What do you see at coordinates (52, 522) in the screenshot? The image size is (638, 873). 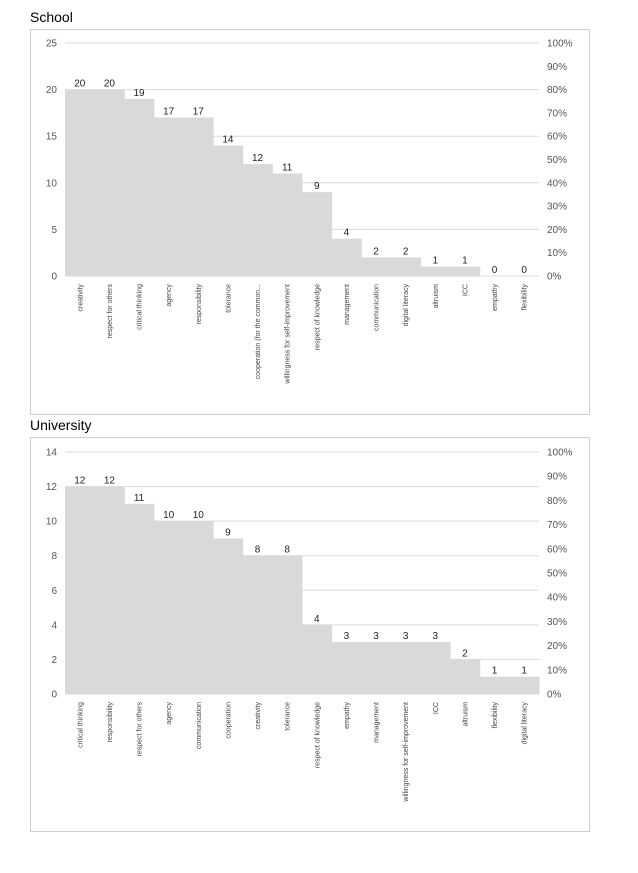 I see `y-tick-label: 10` at bounding box center [52, 522].